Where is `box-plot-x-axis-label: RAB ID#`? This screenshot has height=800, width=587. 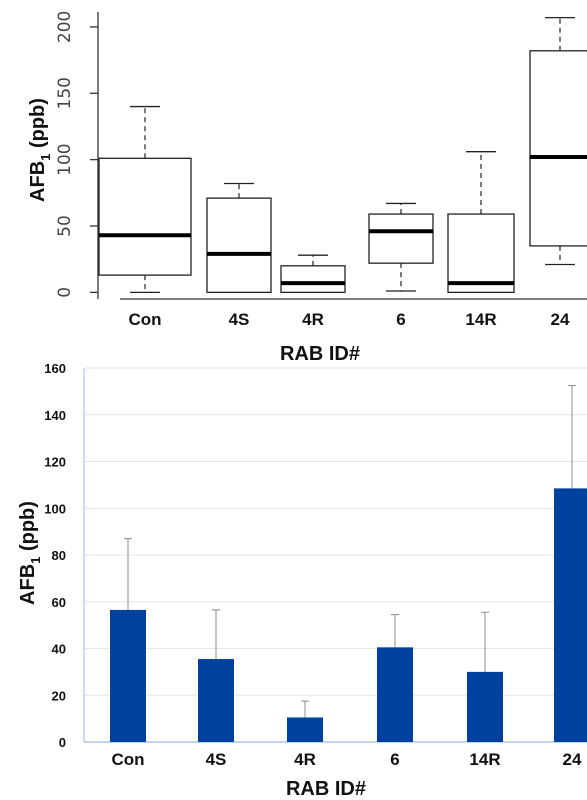 box-plot-x-axis-label: RAB ID# is located at coordinates (320, 354).